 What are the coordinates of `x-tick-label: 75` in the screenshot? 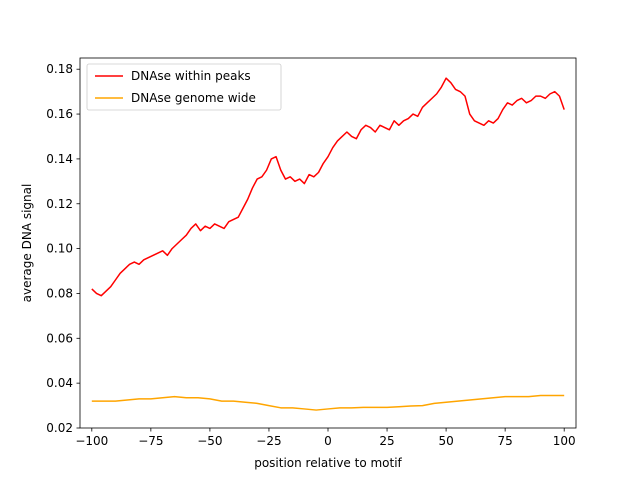 It's located at (505, 441).